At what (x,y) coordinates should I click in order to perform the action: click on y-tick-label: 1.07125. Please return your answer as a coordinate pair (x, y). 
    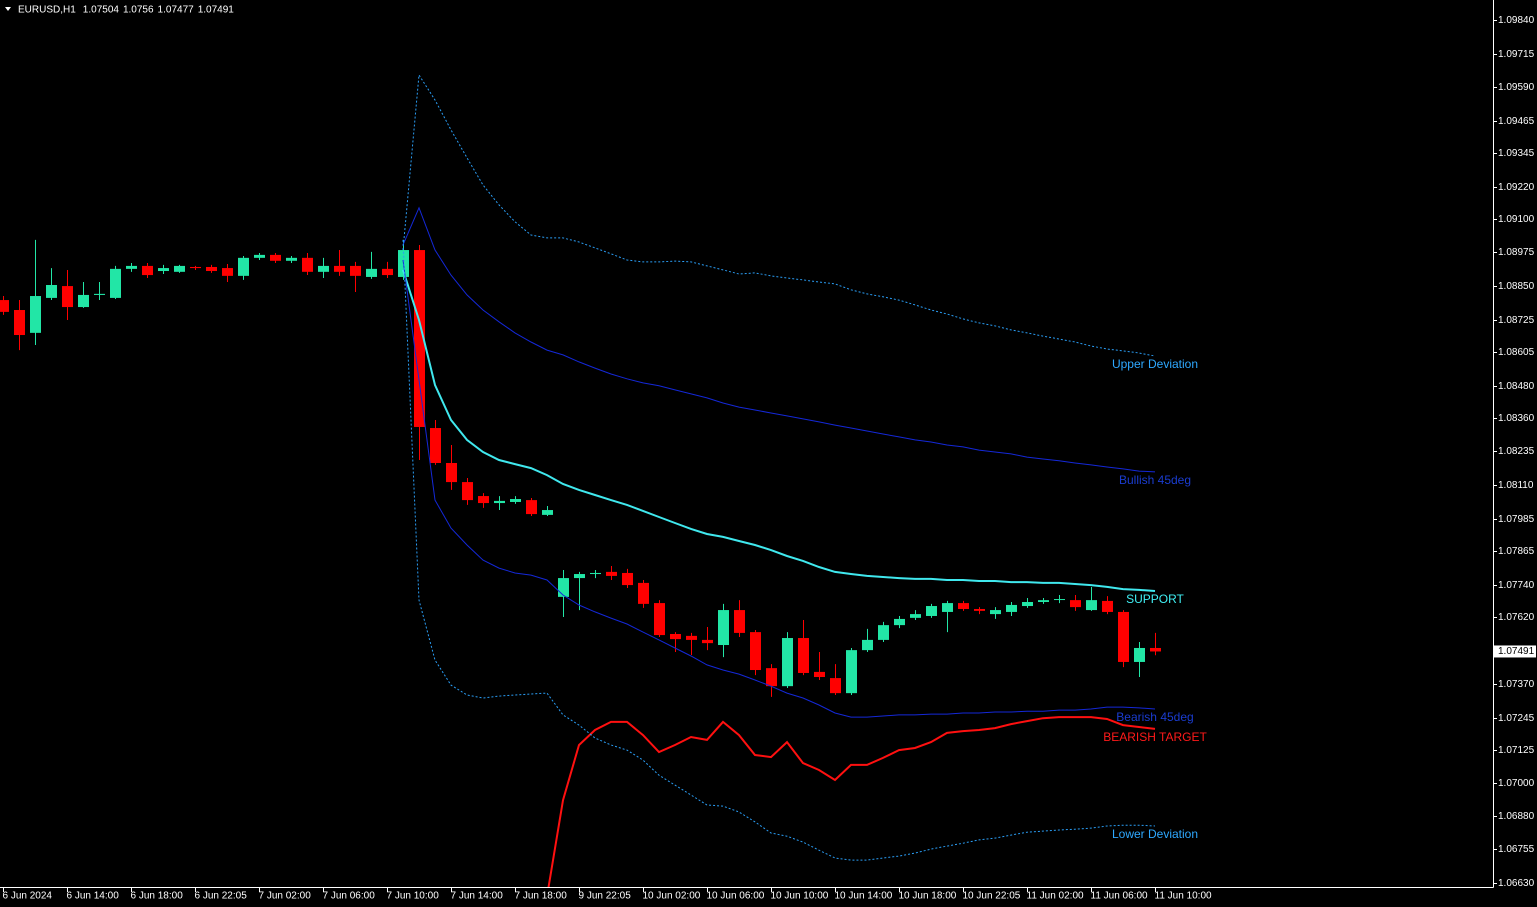
    Looking at the image, I should click on (1516, 750).